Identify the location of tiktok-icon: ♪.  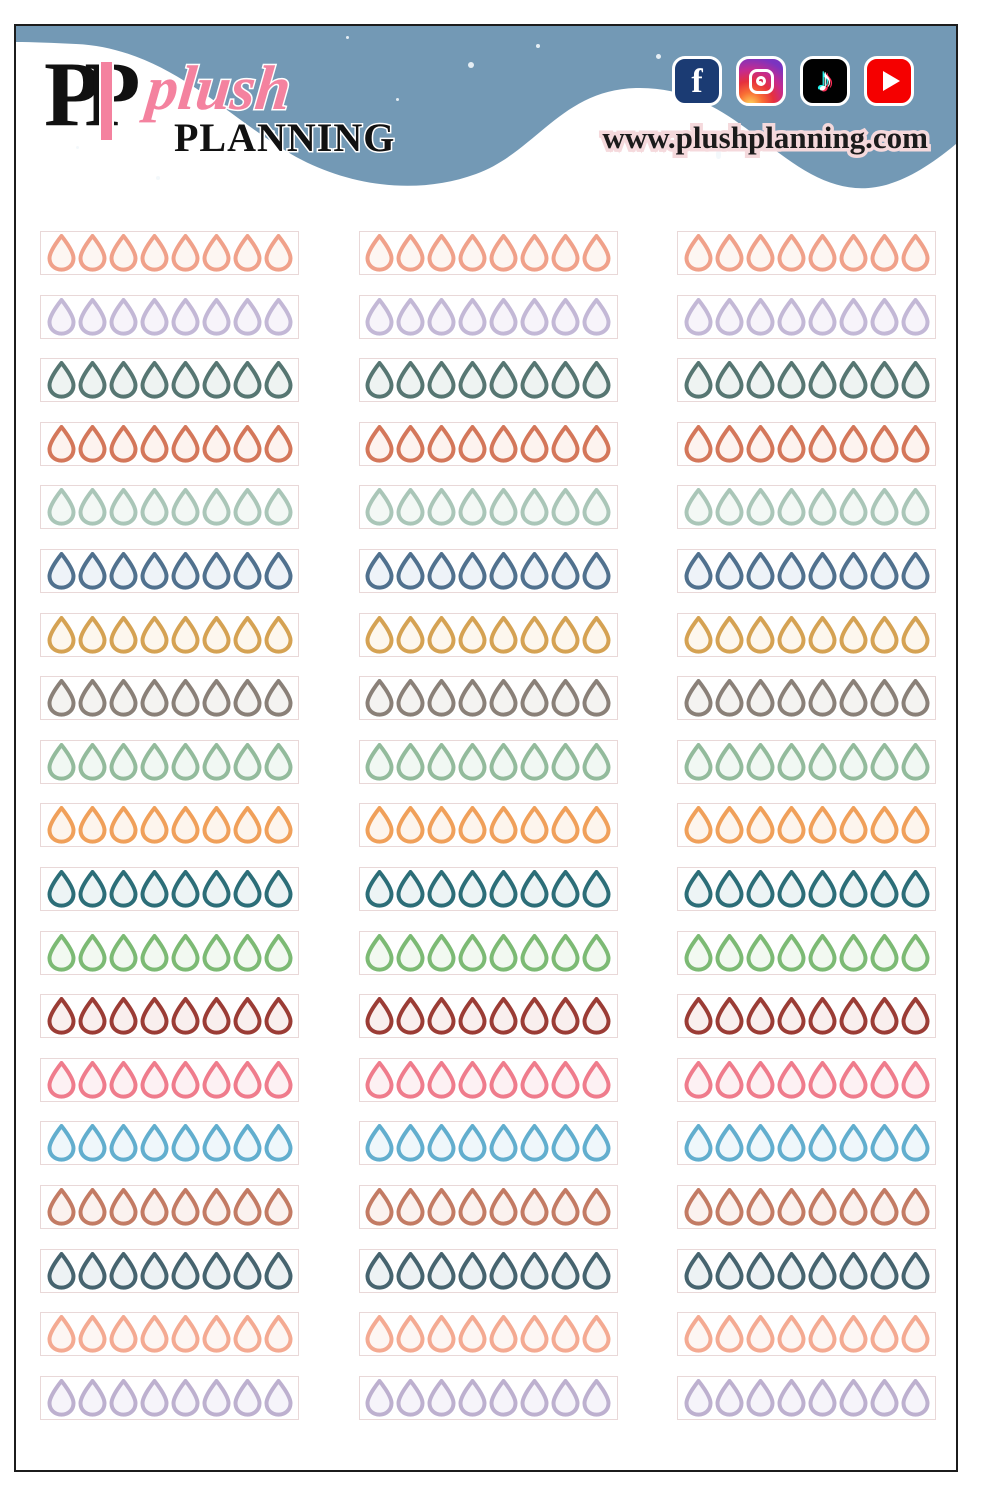
(825, 81).